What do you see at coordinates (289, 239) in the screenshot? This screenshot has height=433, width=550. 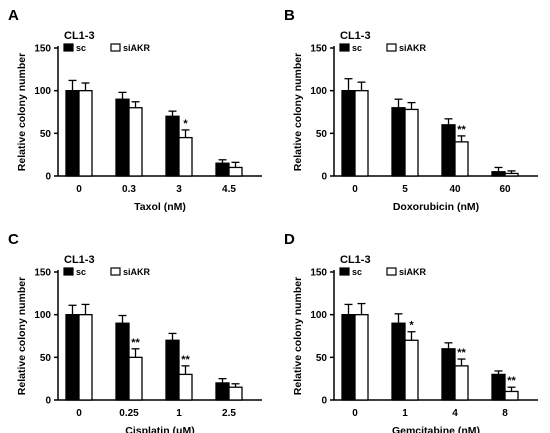 I see `panel-letter: D` at bounding box center [289, 239].